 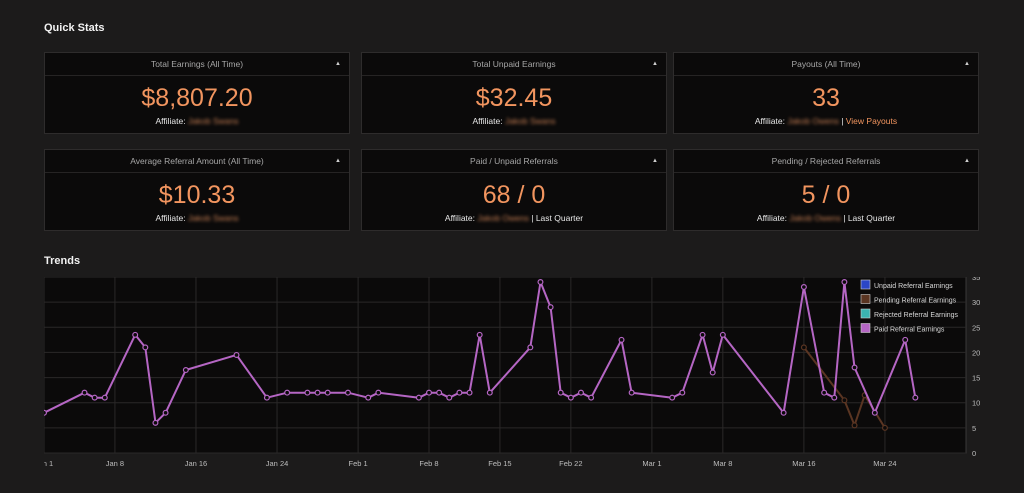 I want to click on x-tick-label: Jan 8, so click(x=115, y=463).